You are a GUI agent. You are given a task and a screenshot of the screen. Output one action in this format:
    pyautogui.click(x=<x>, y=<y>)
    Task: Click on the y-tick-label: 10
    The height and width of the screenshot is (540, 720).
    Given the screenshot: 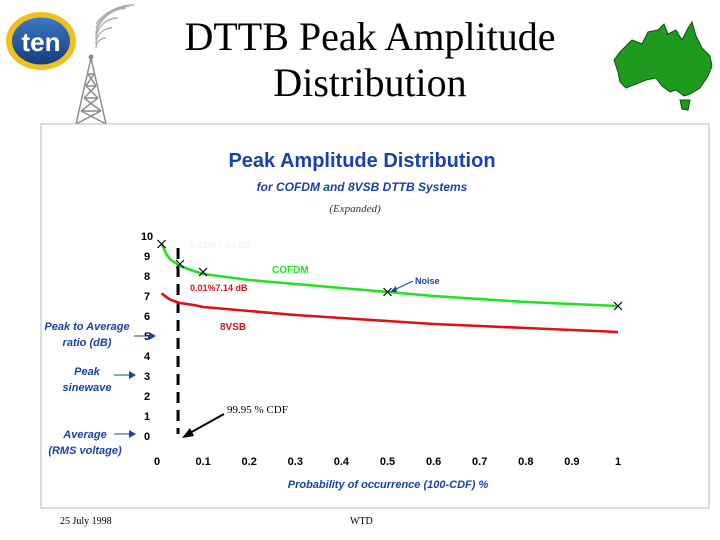 What is the action you would take?
    pyautogui.click(x=147, y=237)
    